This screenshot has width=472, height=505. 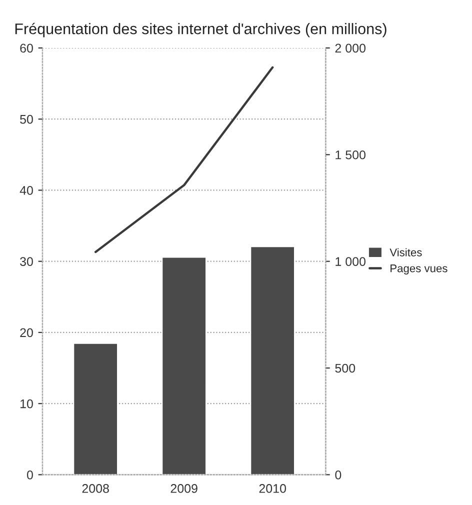 I want to click on y-tick-label: 60, so click(x=26, y=48).